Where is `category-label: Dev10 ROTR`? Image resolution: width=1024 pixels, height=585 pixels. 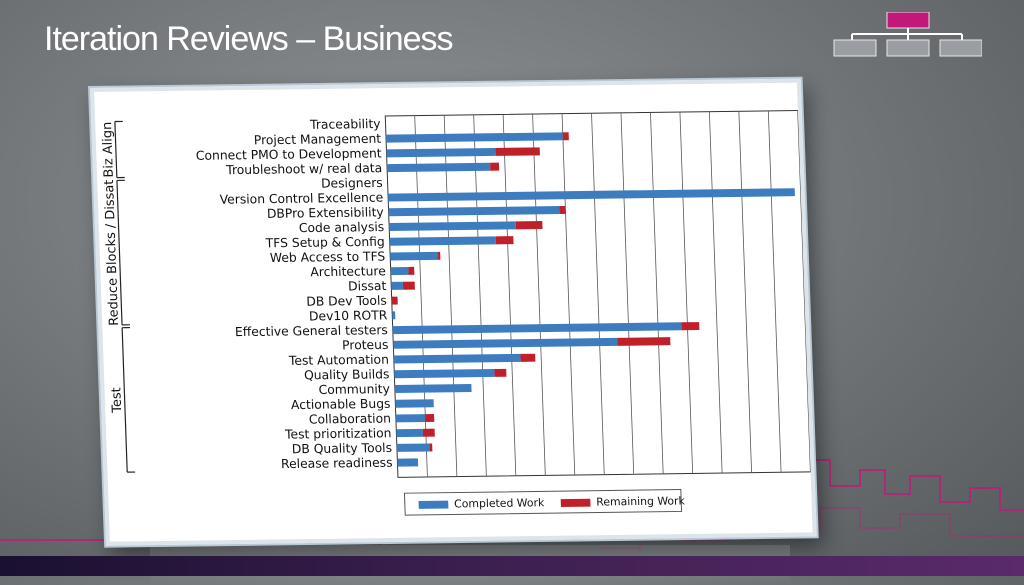
category-label: Dev10 ROTR is located at coordinates (348, 315).